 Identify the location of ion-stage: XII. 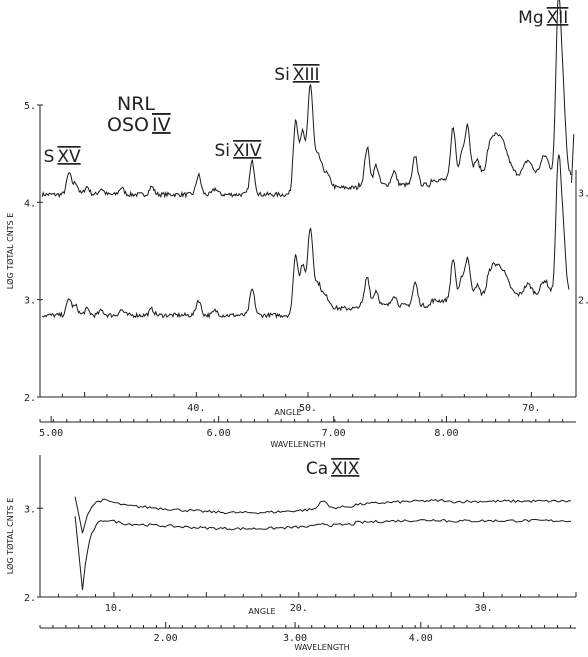
(558, 18).